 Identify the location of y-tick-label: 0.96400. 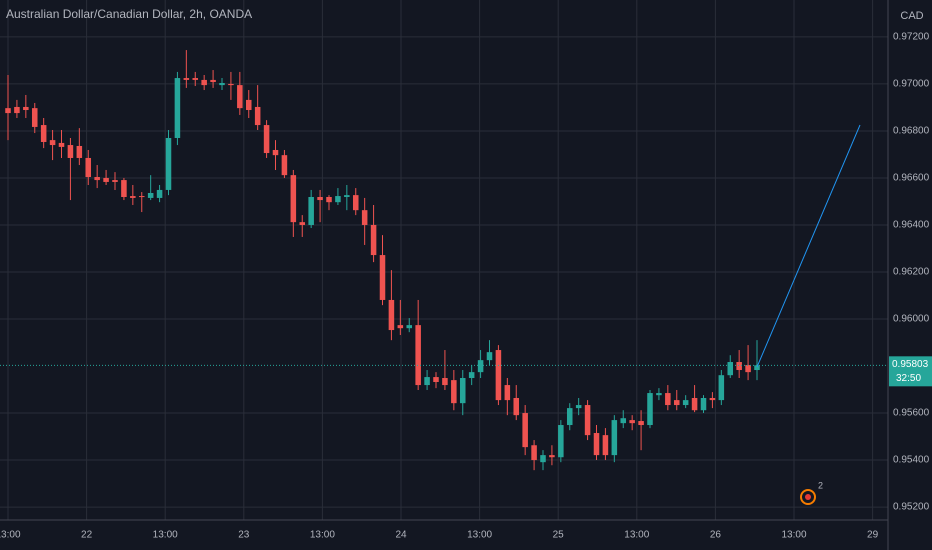
(911, 225).